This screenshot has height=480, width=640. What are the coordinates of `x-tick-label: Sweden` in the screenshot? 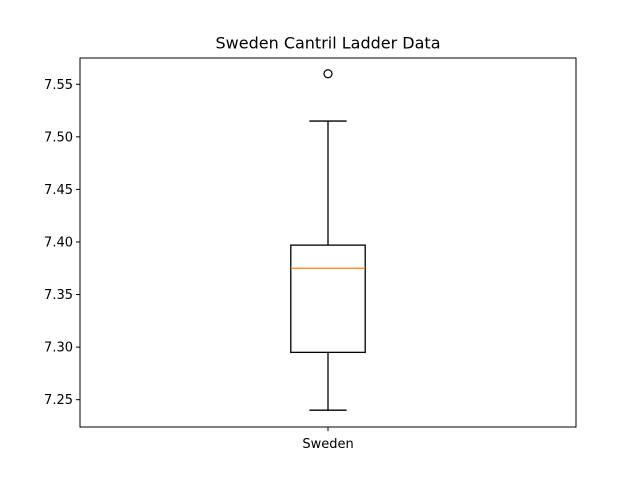 It's located at (327, 444).